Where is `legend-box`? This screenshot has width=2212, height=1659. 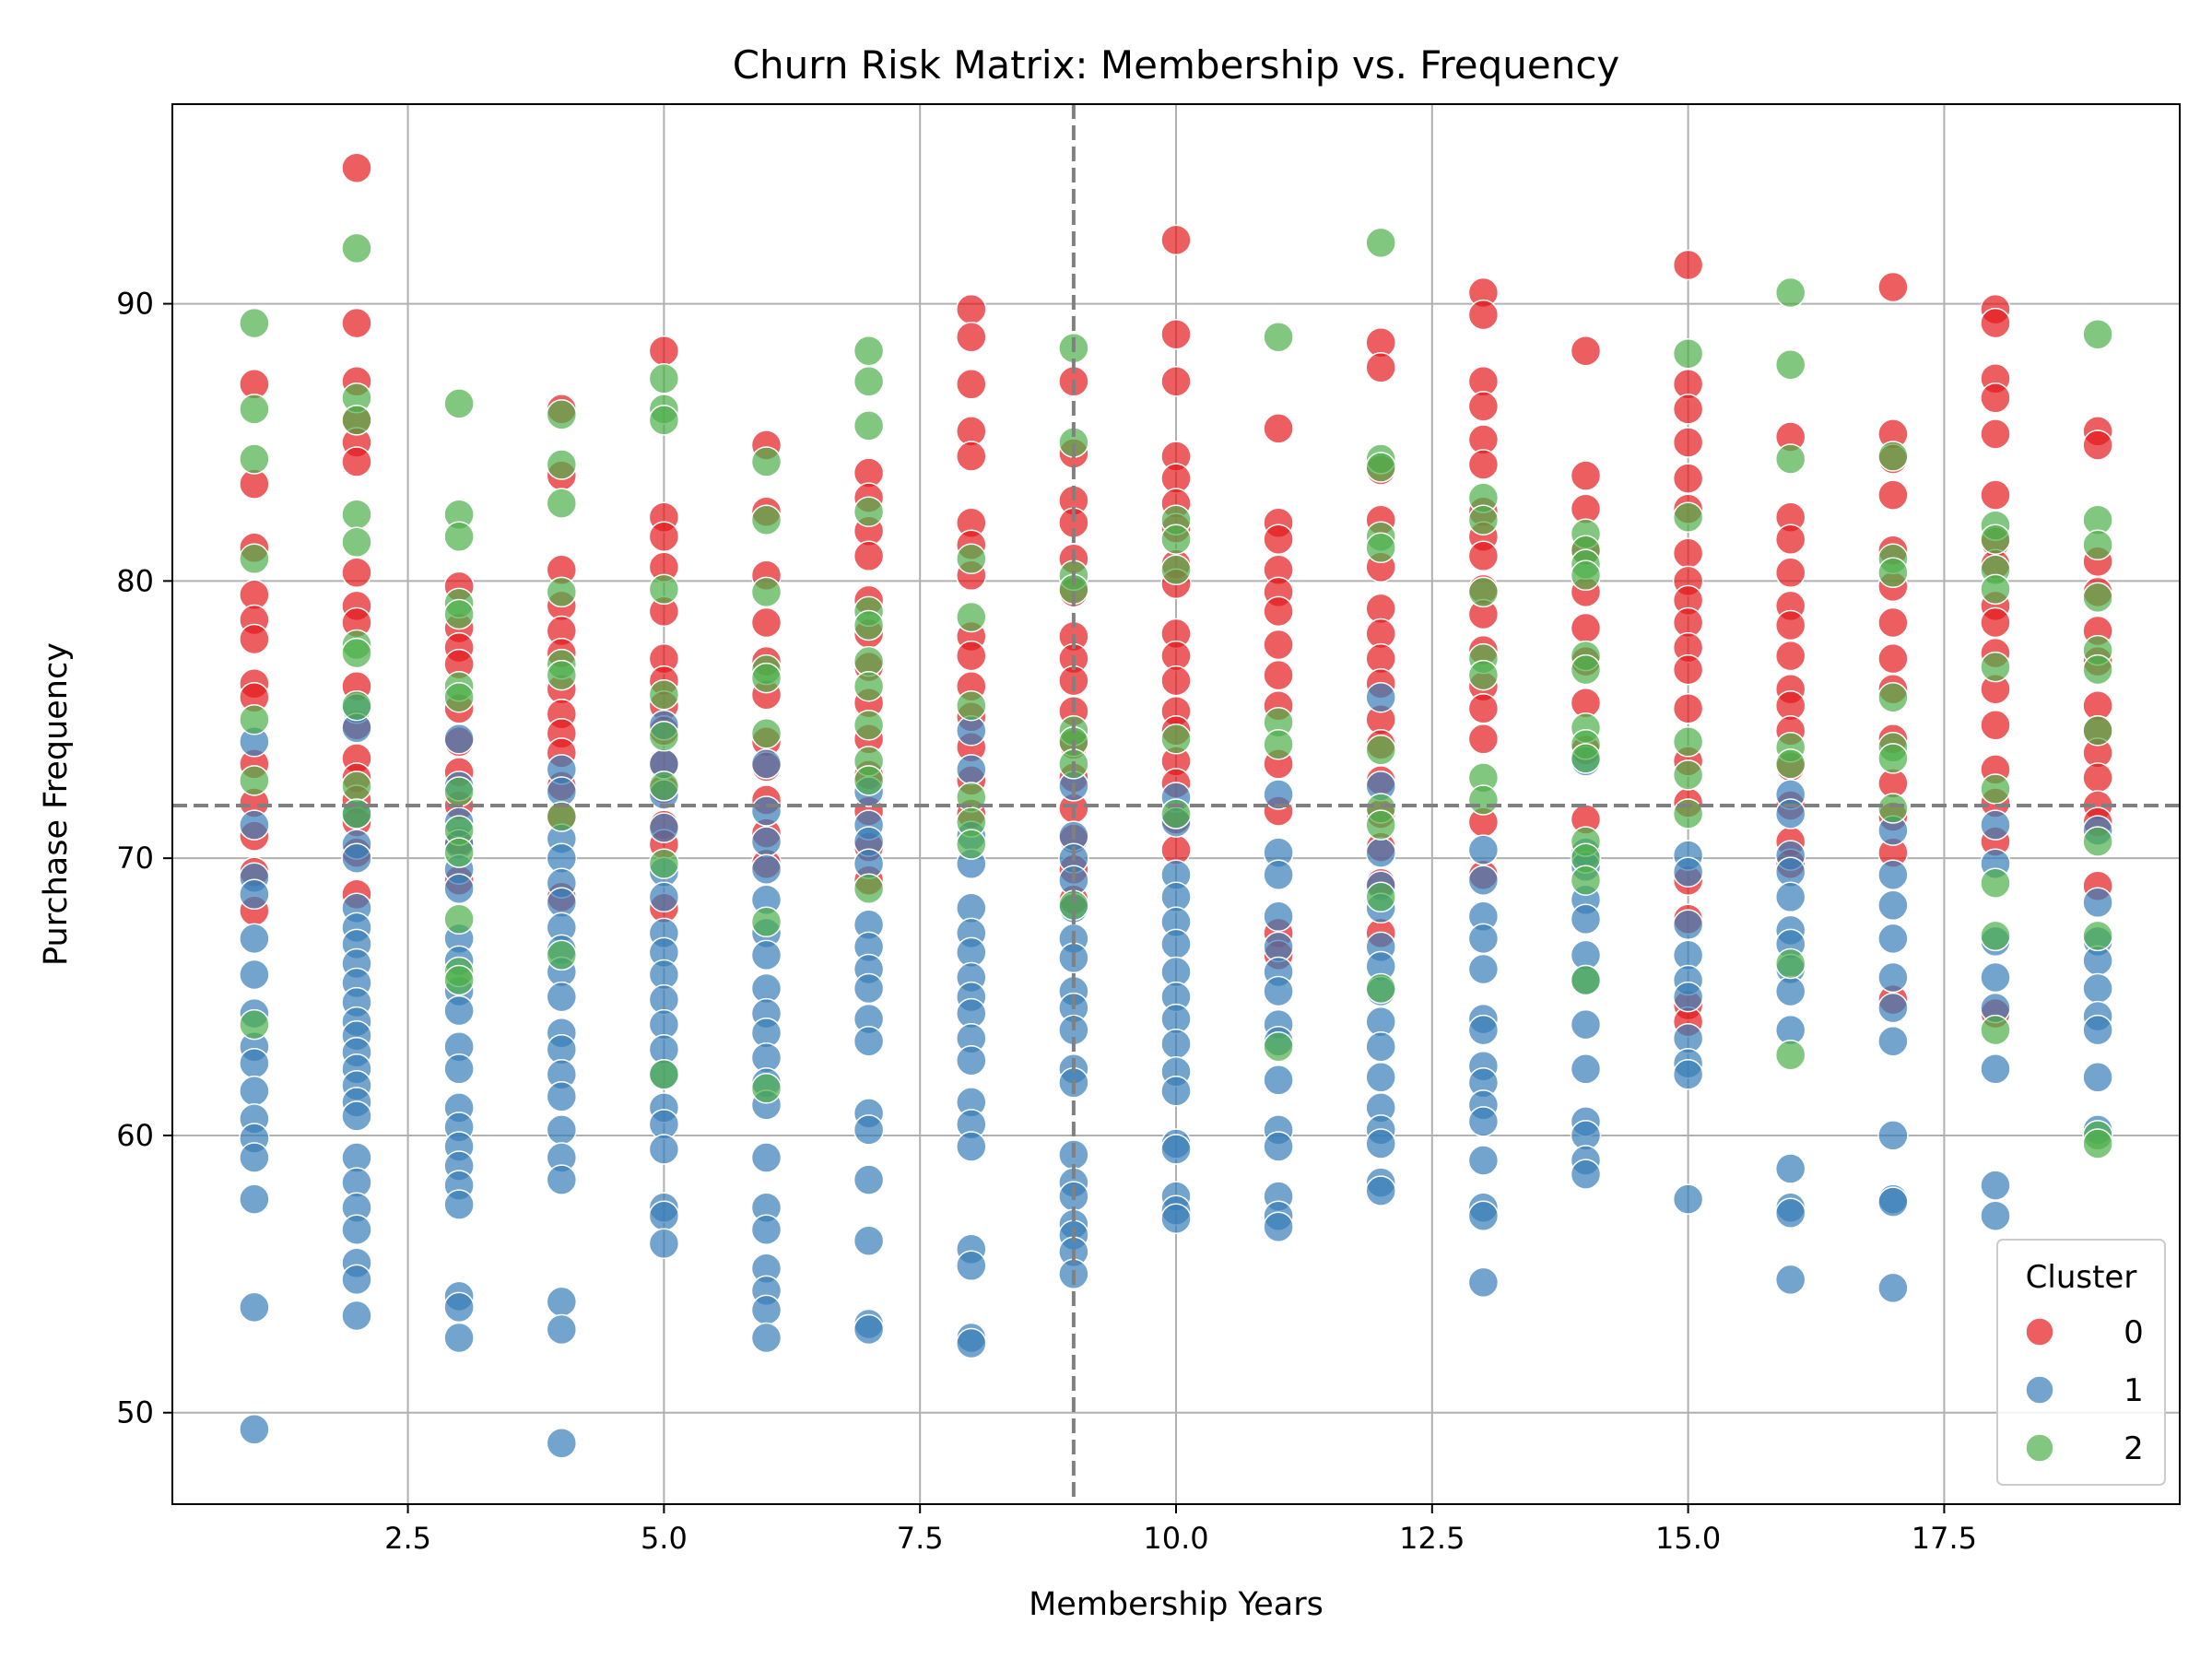
legend-box is located at coordinates (2081, 1362).